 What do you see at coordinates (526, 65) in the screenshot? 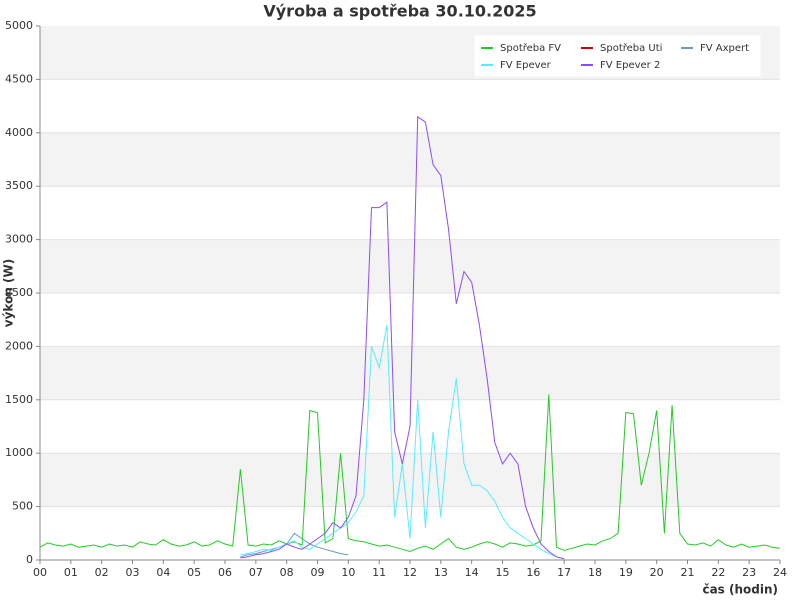
I see `legend-label: FV Epever` at bounding box center [526, 65].